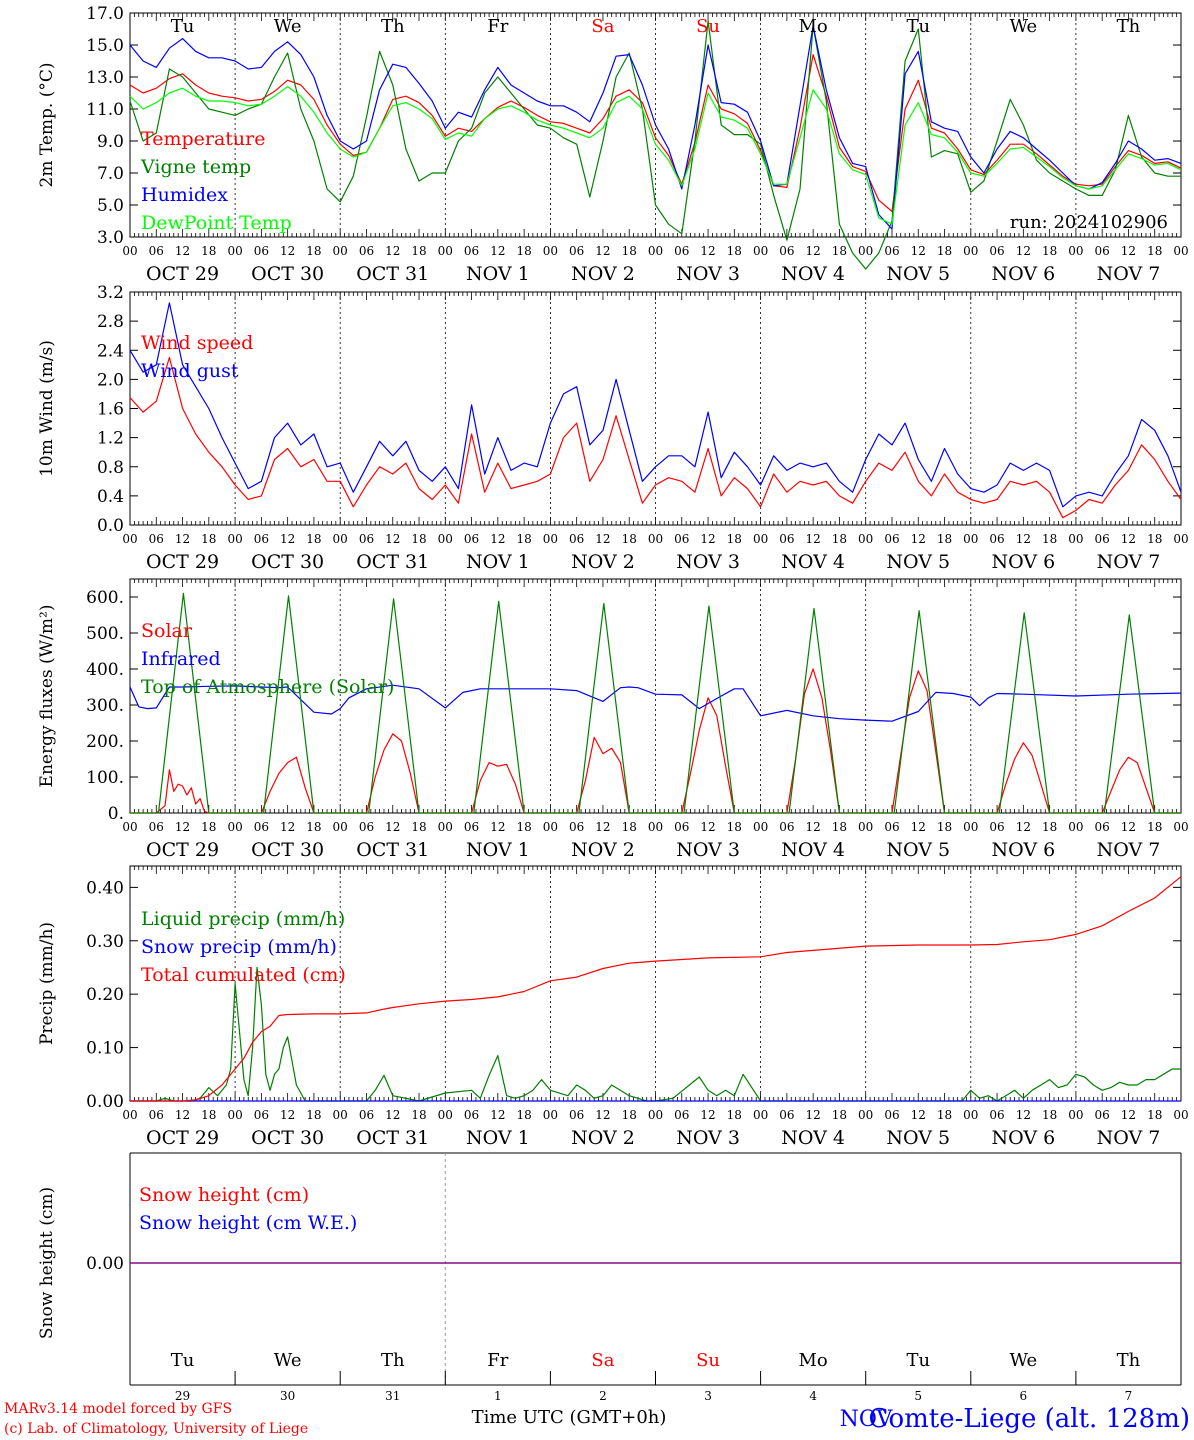 This screenshot has height=1440, width=1194. I want to click on y-tick-label: 0.10, so click(105, 1049).